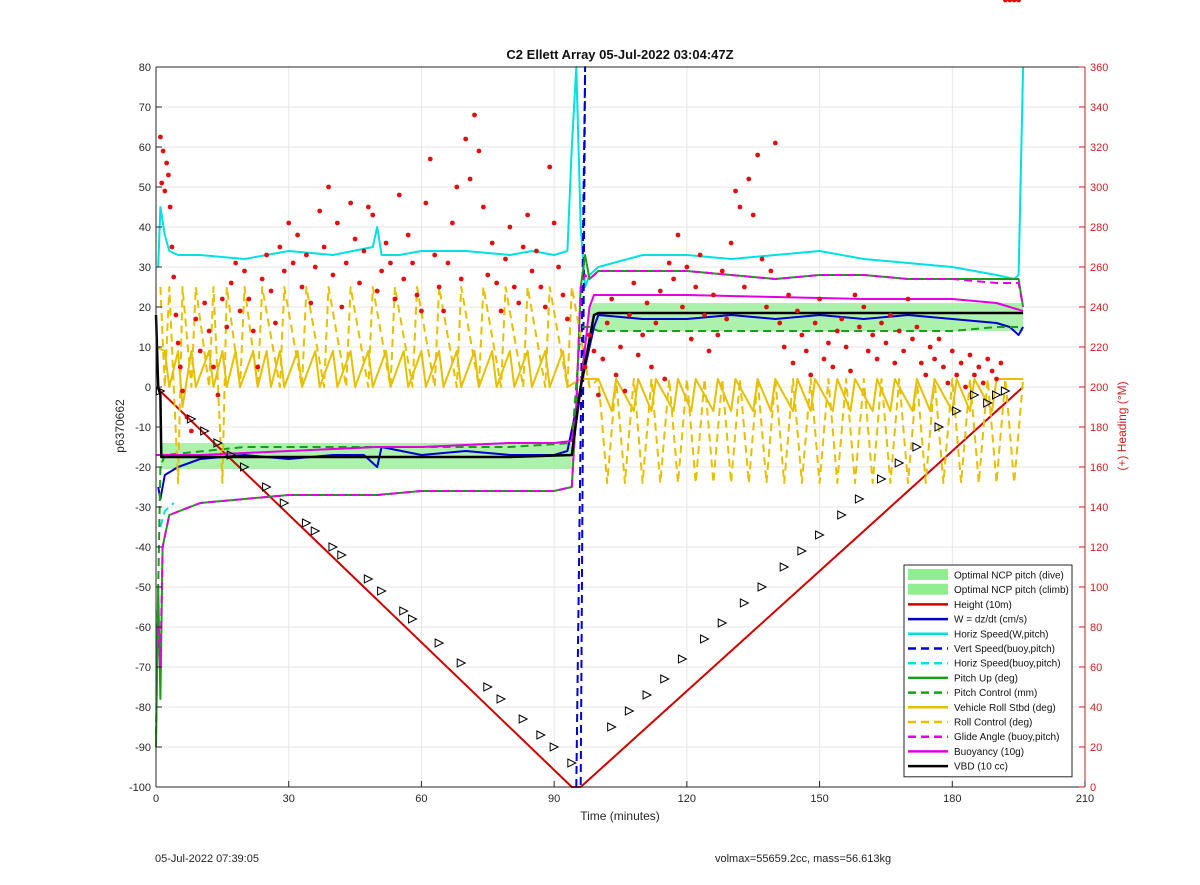  I want to click on y-axis-label-right: (+) Heading (°M), so click(1122, 425).